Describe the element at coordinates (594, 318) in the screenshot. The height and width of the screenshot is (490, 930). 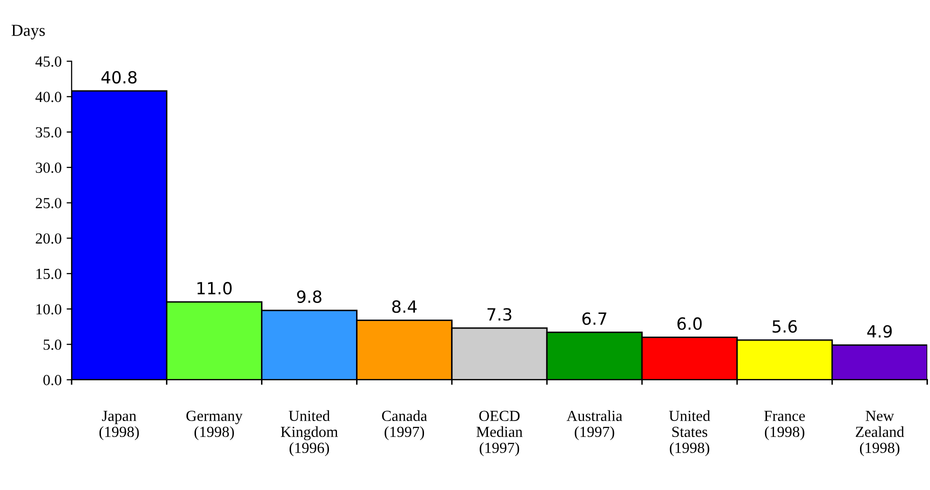
I see `data-label: 6.7` at that location.